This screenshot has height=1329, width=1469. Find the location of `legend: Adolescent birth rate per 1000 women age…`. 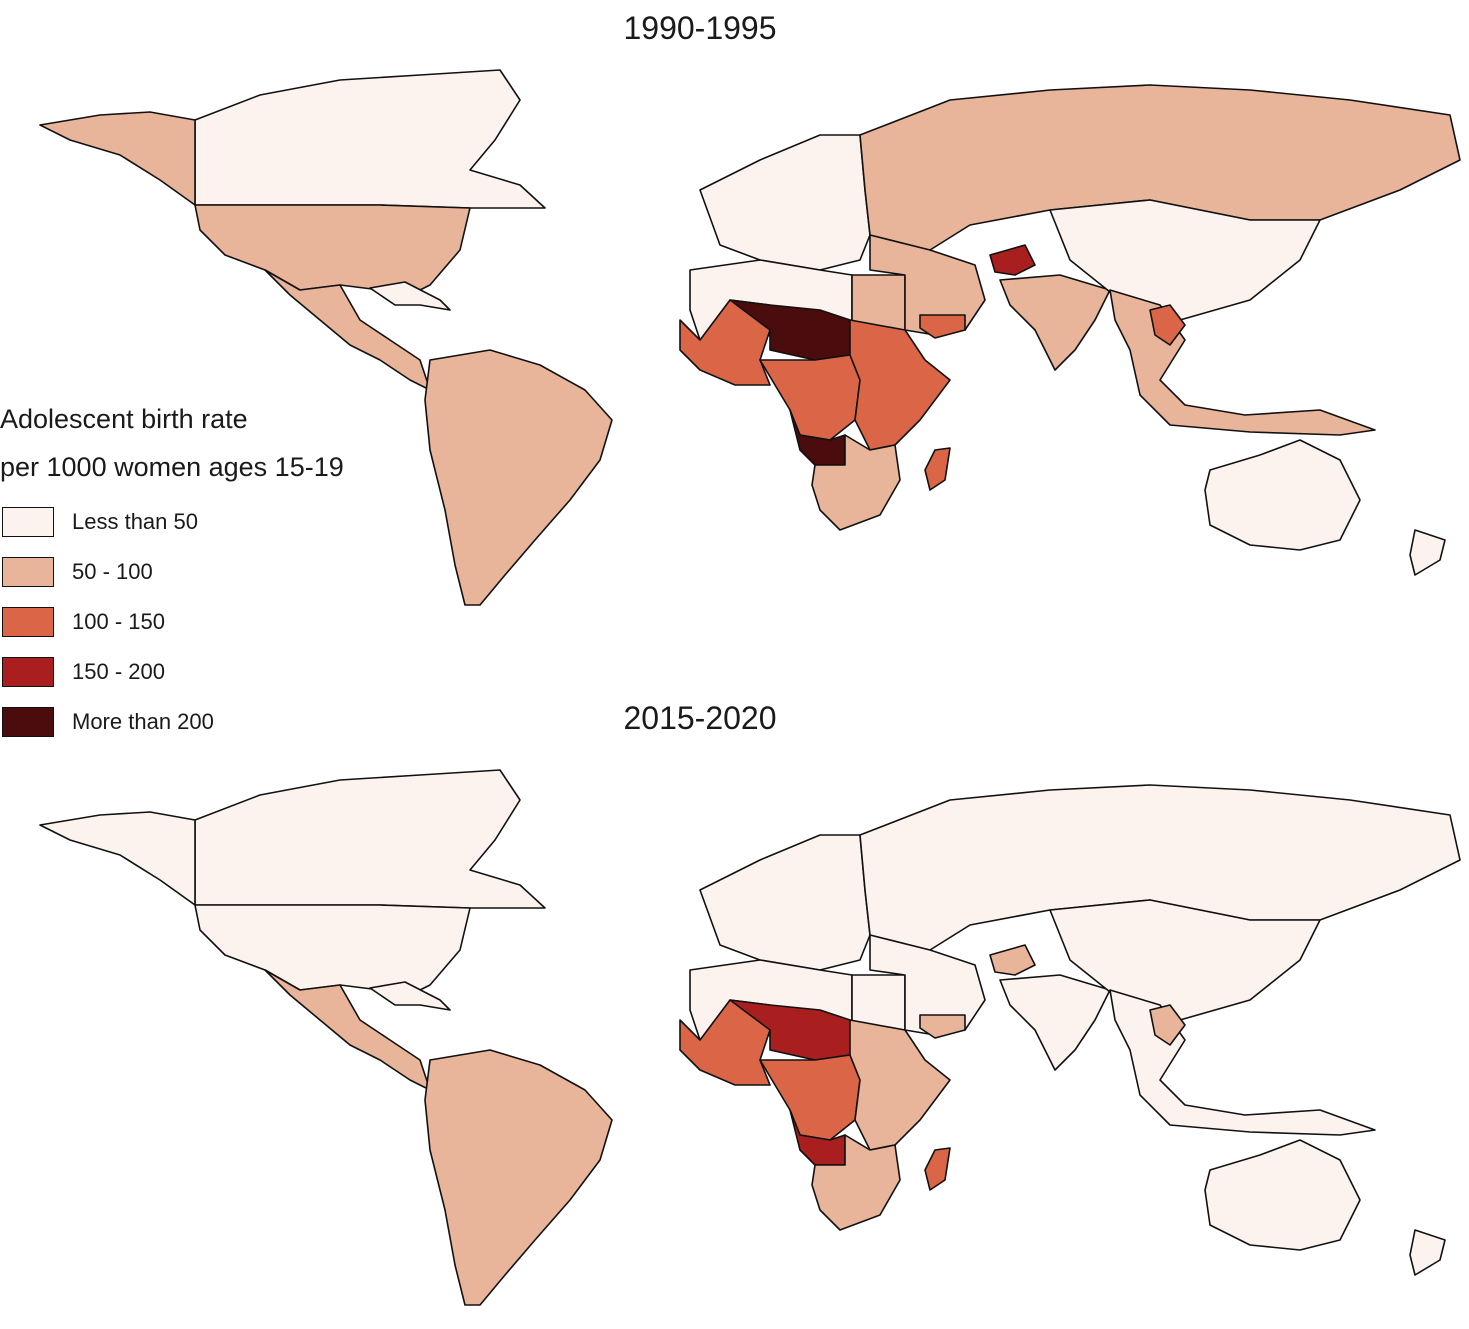

legend: Adolescent birth rate per 1000 women age… is located at coordinates (210, 566).